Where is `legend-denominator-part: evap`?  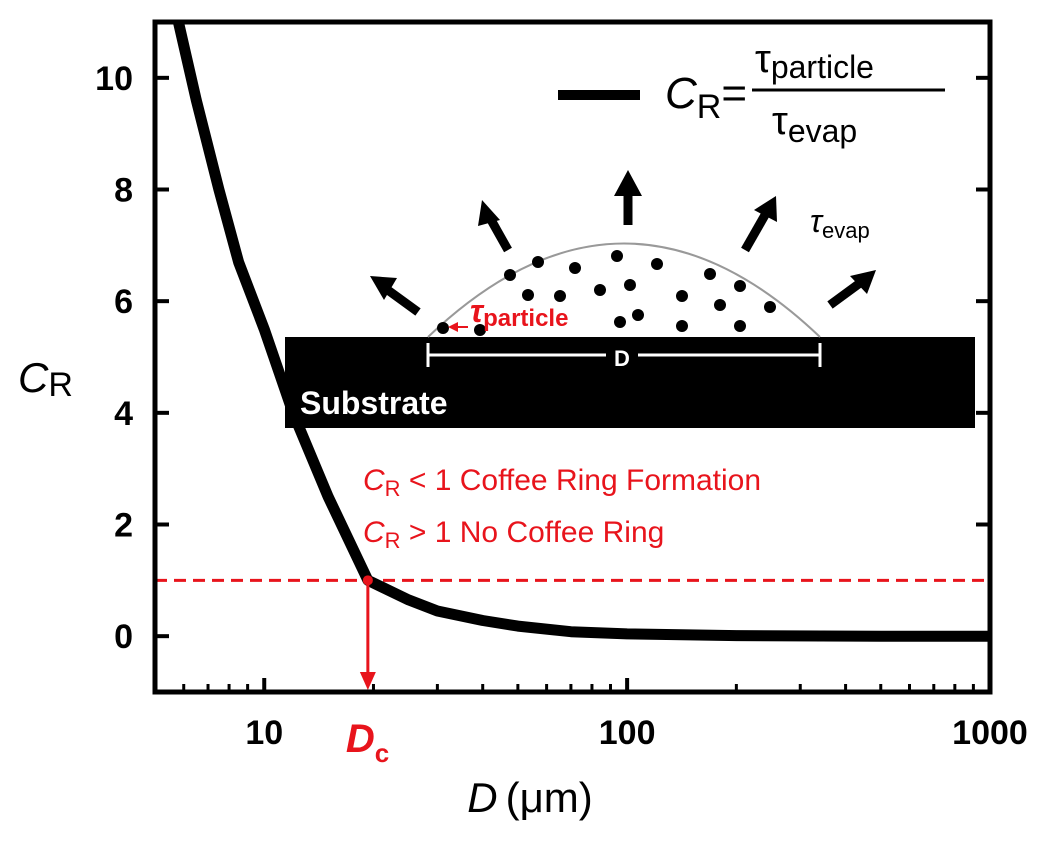
legend-denominator-part: evap is located at coordinates (822, 131).